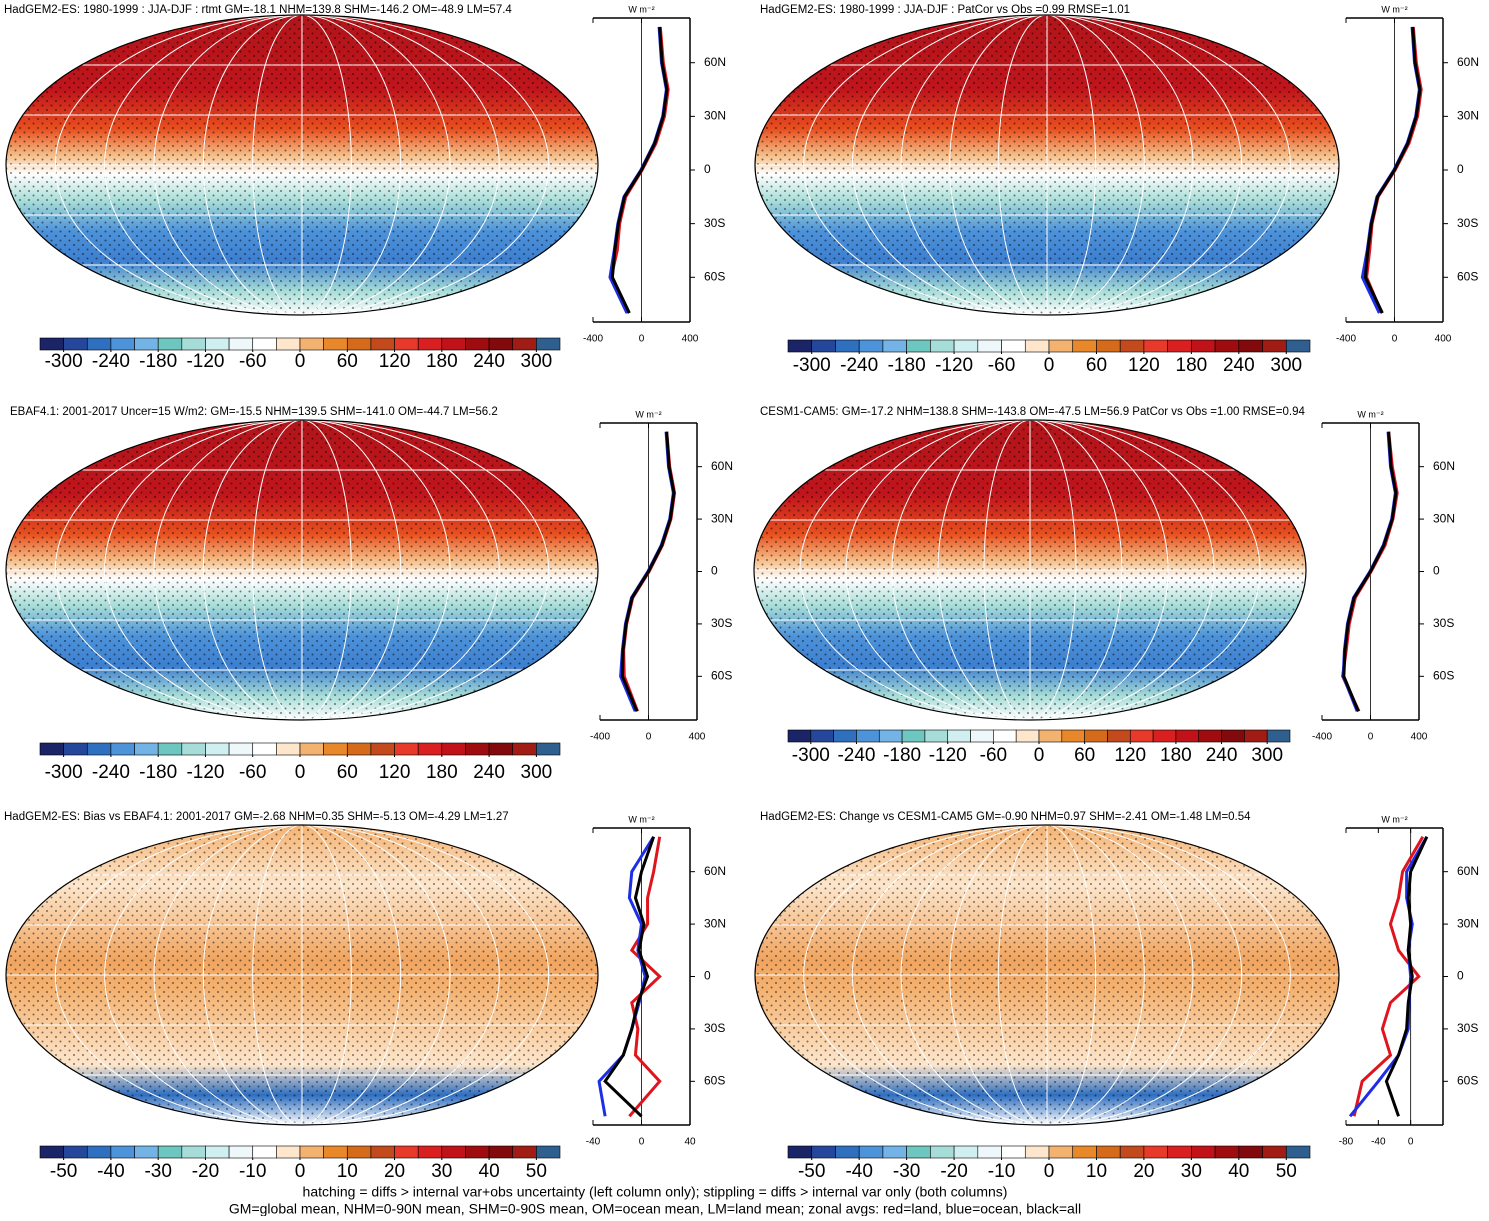 This screenshot has width=1489, height=1221. I want to click on colorbar-label: 30, so click(441, 1171).